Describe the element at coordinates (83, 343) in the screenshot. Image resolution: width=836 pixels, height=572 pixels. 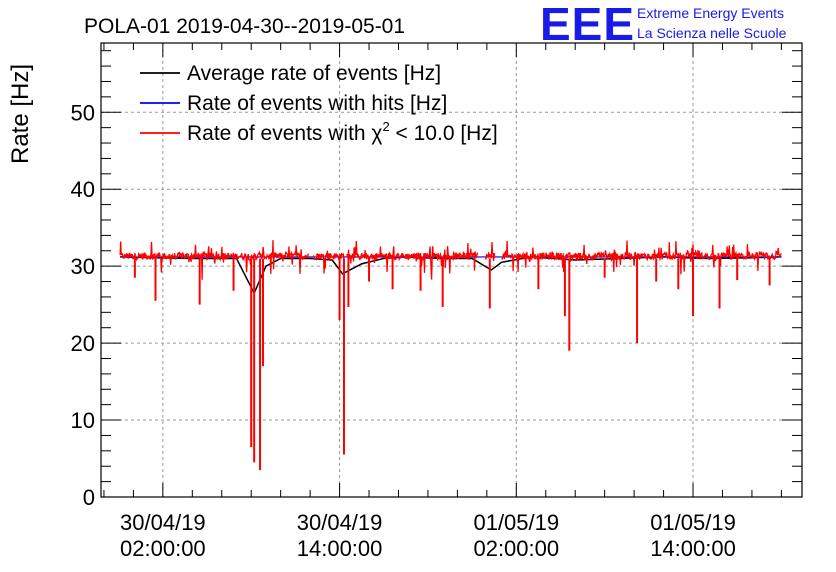
I see `y-tick-label: 20` at that location.